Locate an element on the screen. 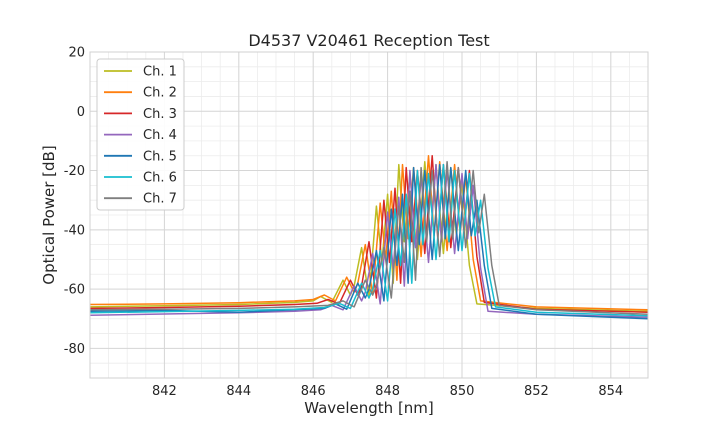 This screenshot has width=720, height=432. y-tick-label: -80 is located at coordinates (74, 349).